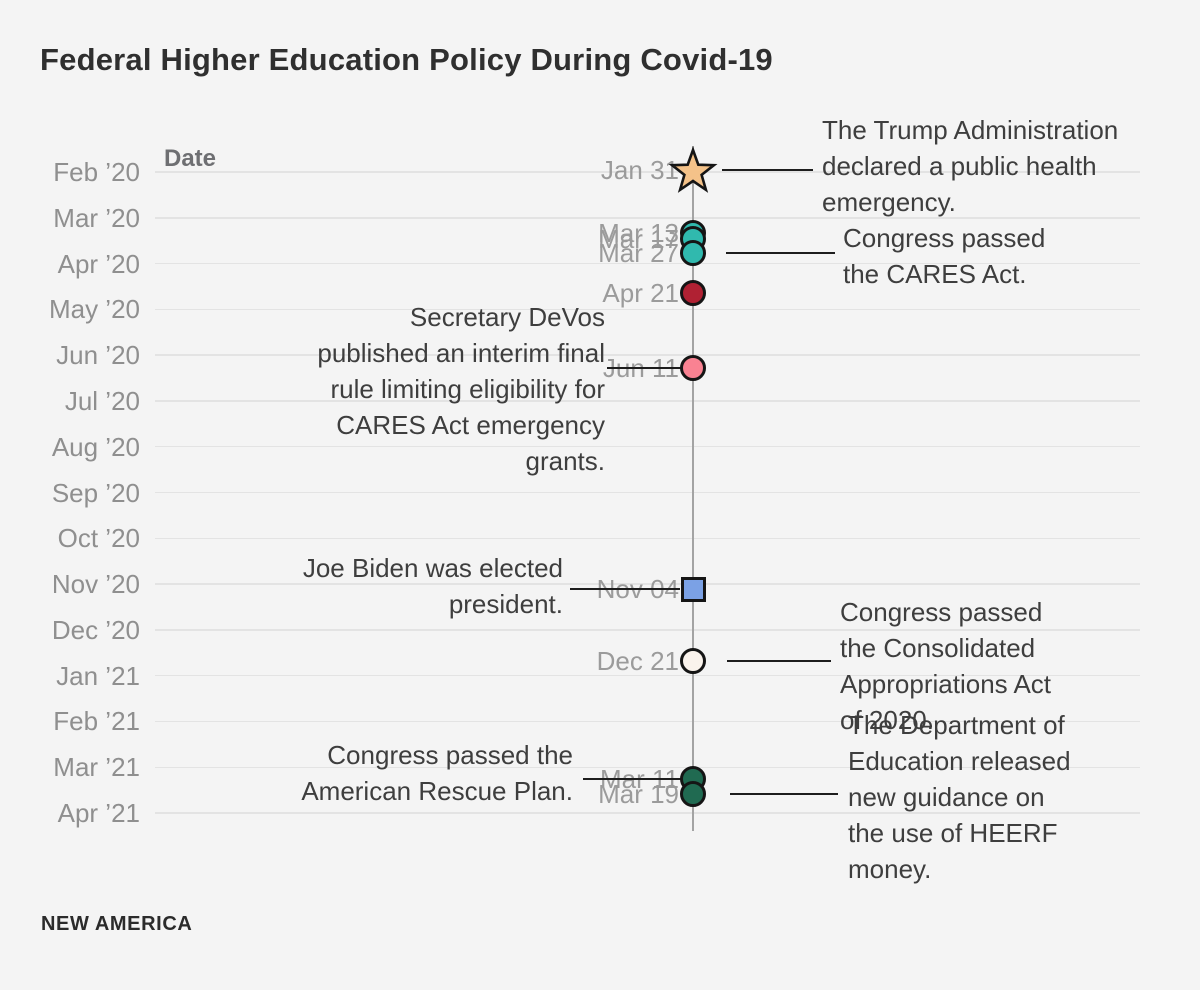  Describe the element at coordinates (102, 400) in the screenshot. I see `axis-tick-label: Jul ’20` at that location.